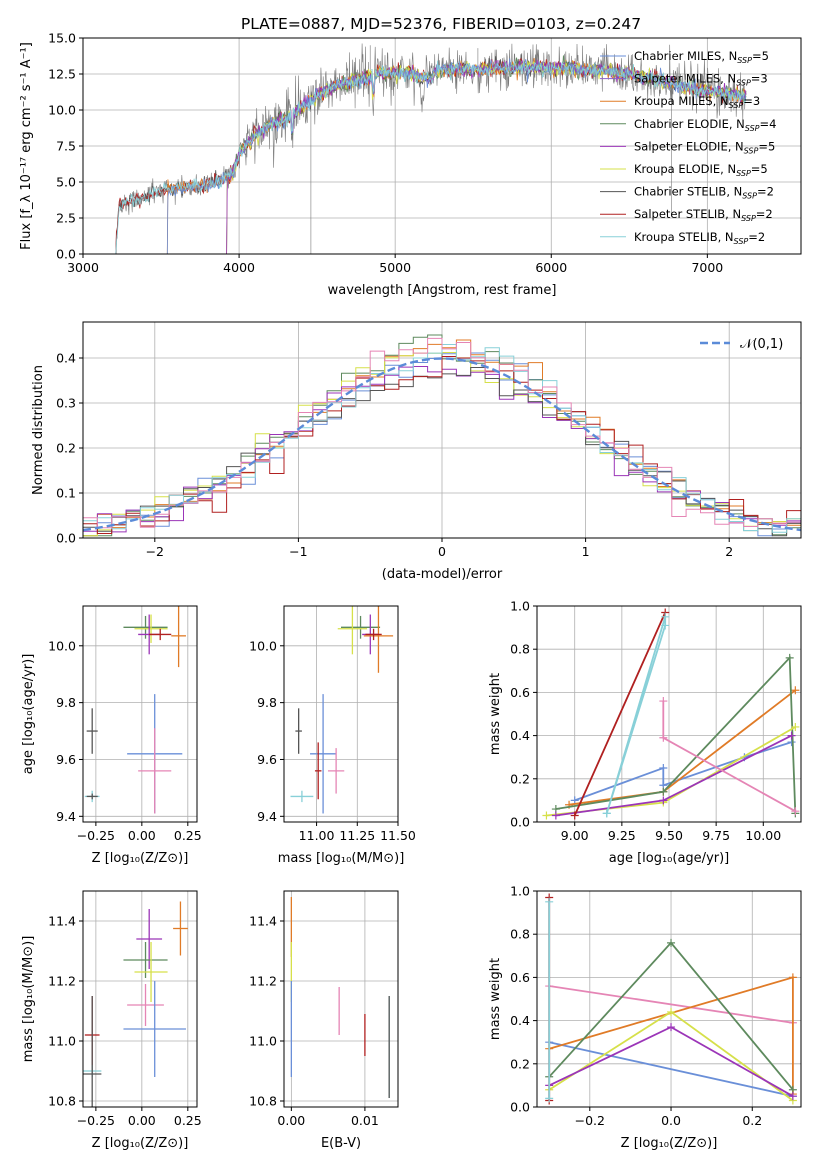 This screenshot has height=1170, width=819. What do you see at coordinates (763, 835) in the screenshot?
I see `x-tick-label: 10.00` at bounding box center [763, 835].